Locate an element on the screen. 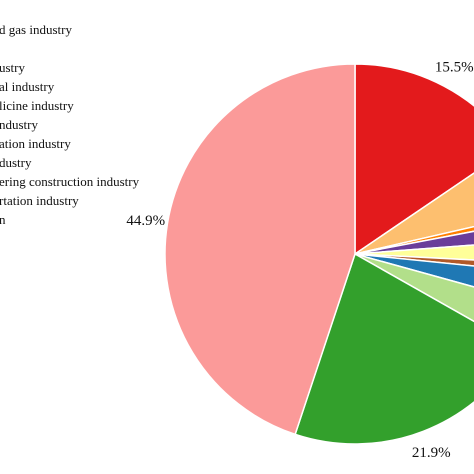  slice-percentage-label: 21.9% is located at coordinates (431, 453).